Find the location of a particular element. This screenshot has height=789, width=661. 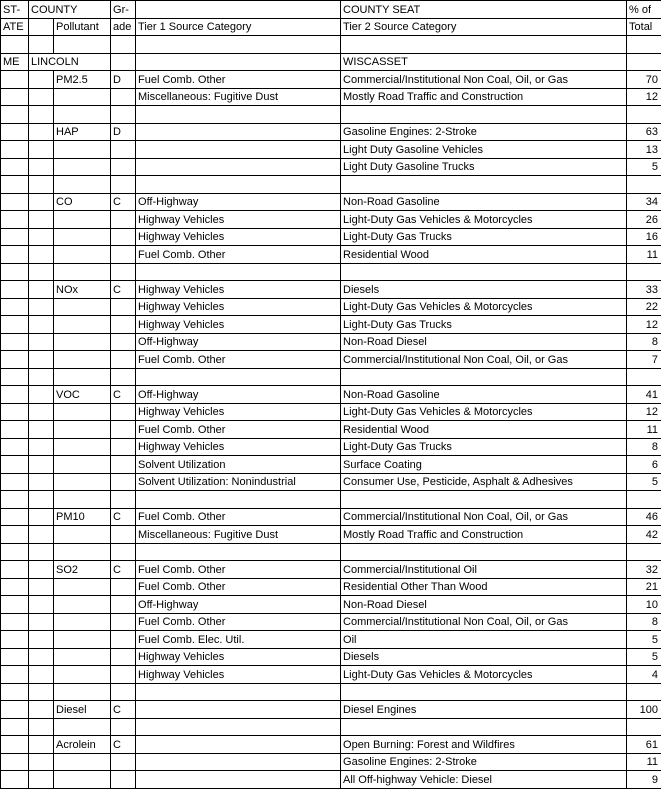

header-county-sub is located at coordinates (41, 27).